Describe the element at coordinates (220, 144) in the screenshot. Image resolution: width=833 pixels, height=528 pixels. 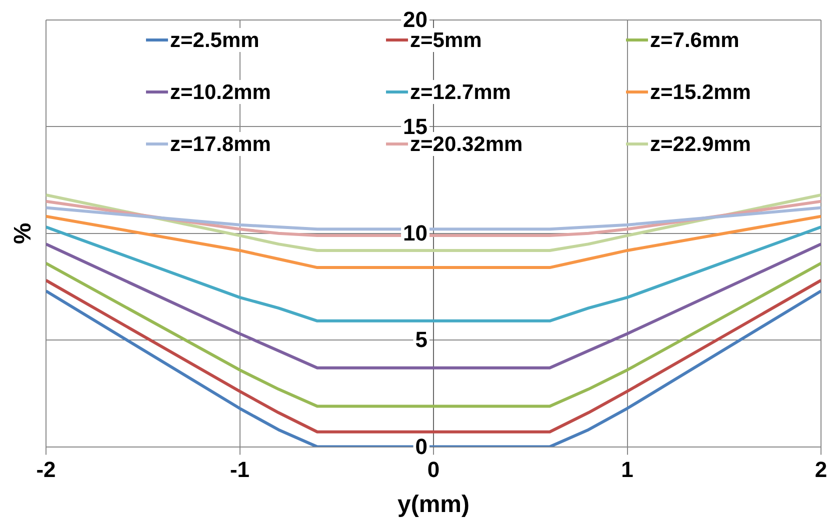
I see `legend-label: z=17.8mm` at that location.